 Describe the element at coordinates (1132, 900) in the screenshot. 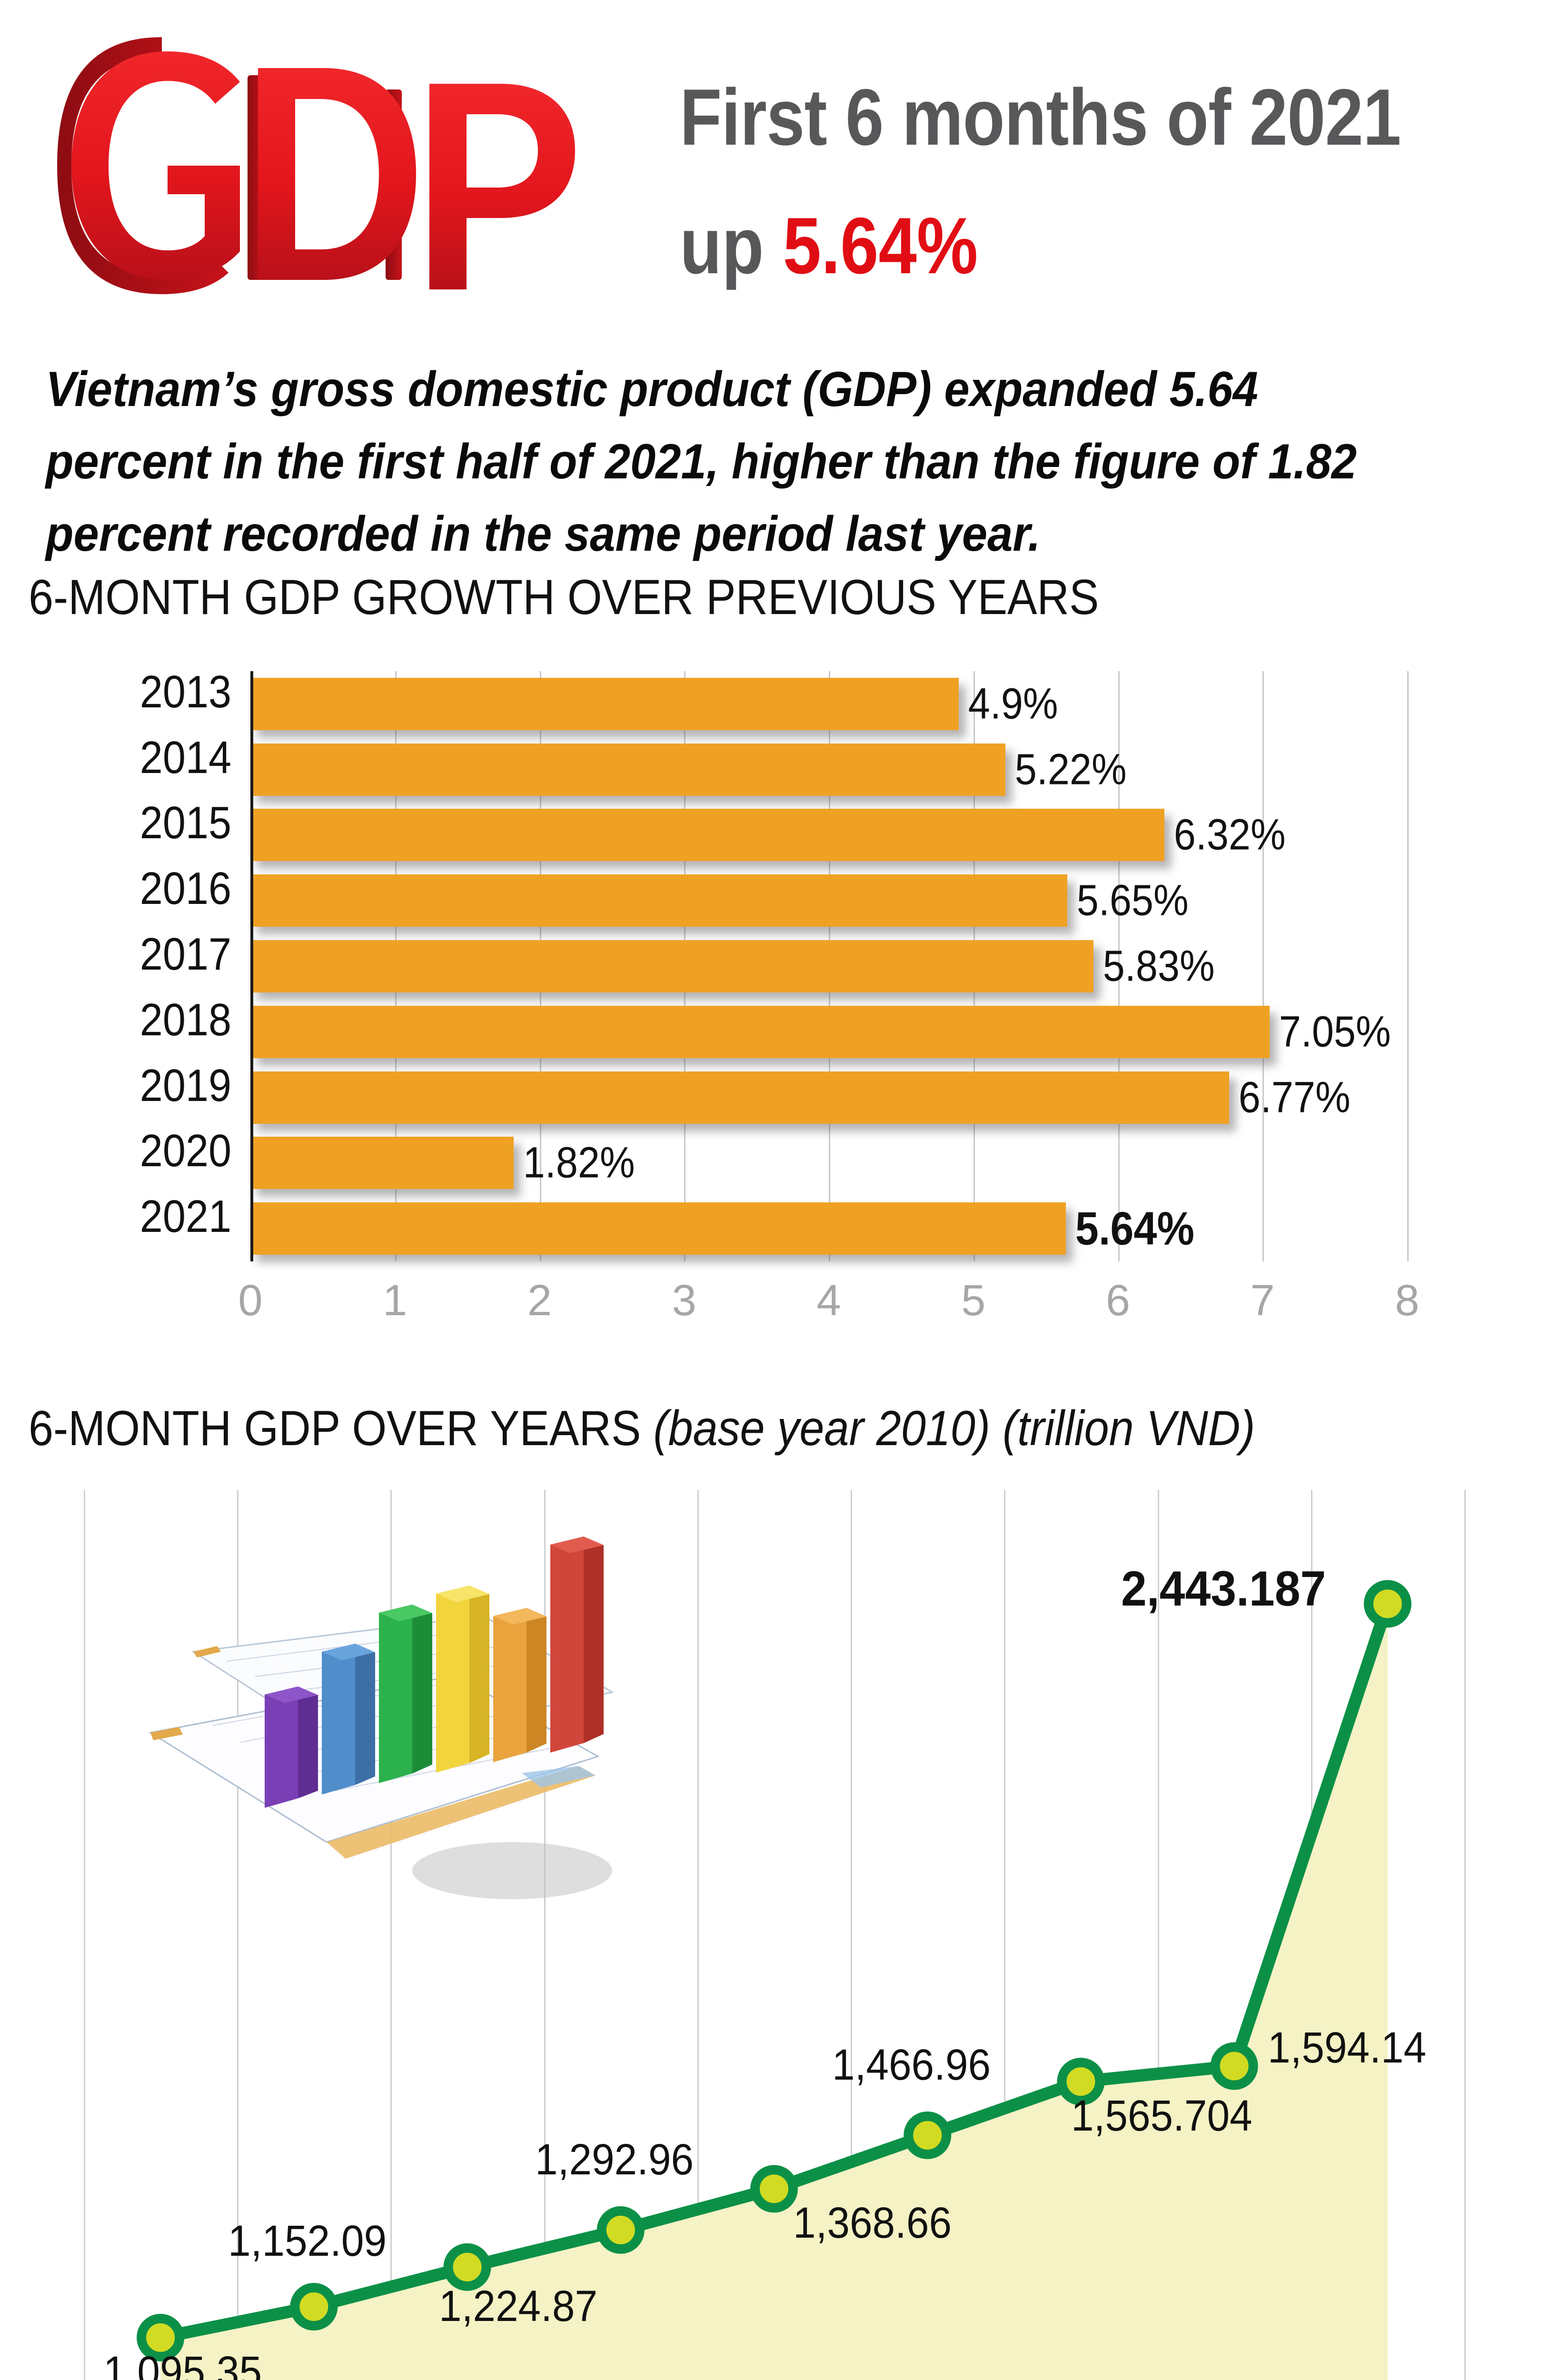

I see `bar-chart-value-label: 5.65%` at that location.